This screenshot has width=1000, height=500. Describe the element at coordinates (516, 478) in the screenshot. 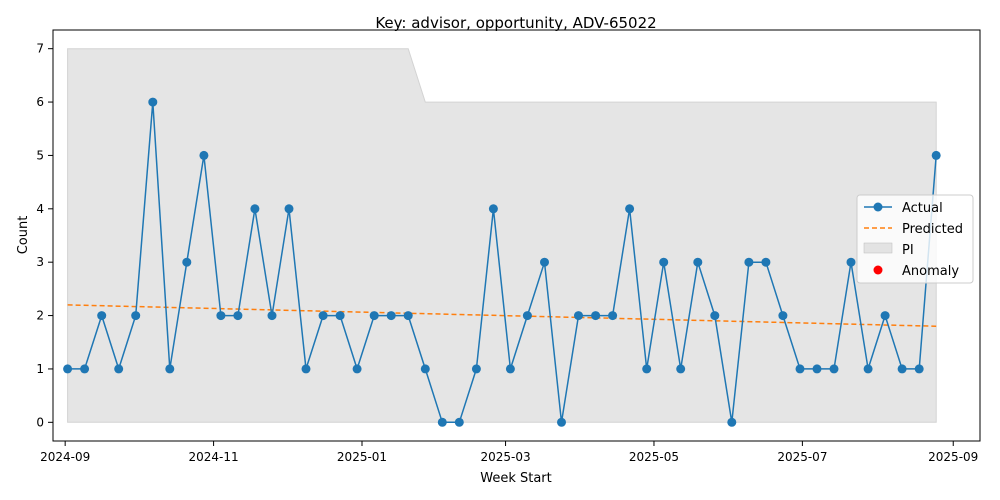

I see `x-axis-label: Week Start` at that location.